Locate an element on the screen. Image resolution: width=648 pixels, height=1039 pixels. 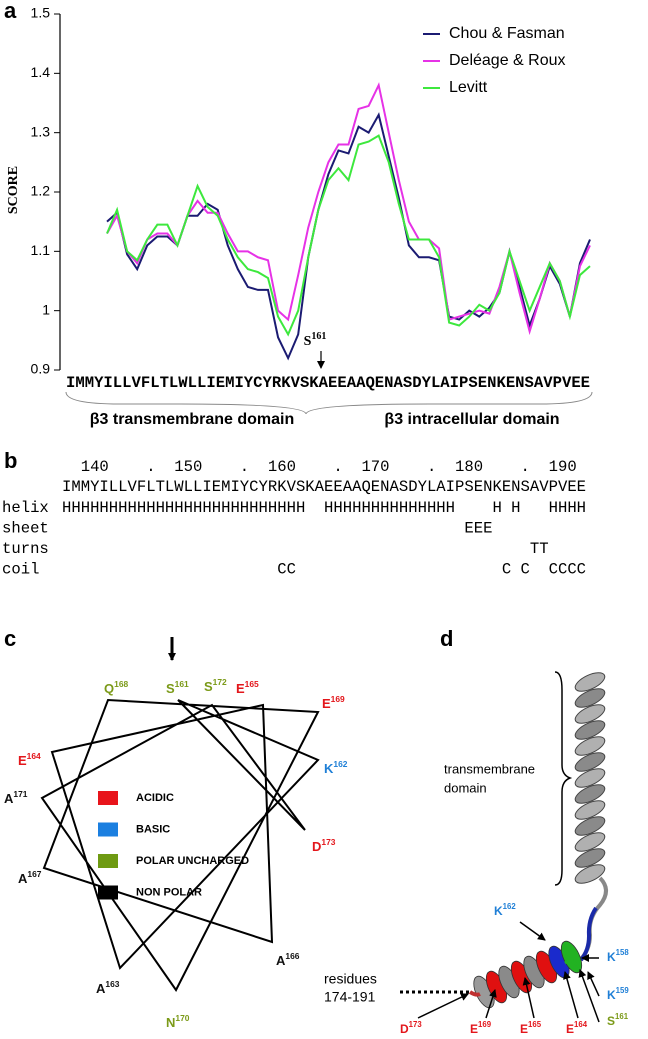
panel-label: a is located at coordinates (10, 11).